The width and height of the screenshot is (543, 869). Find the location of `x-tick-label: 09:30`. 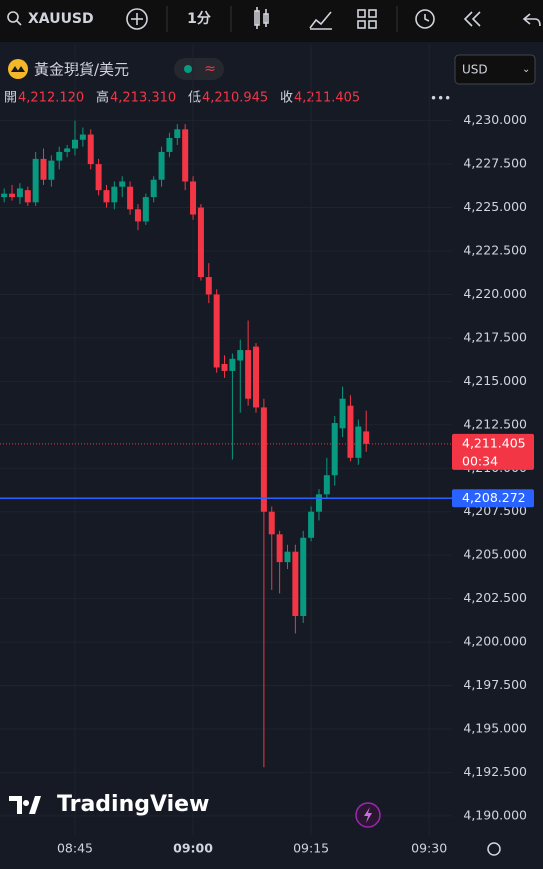

x-tick-label: 09:30 is located at coordinates (429, 848).